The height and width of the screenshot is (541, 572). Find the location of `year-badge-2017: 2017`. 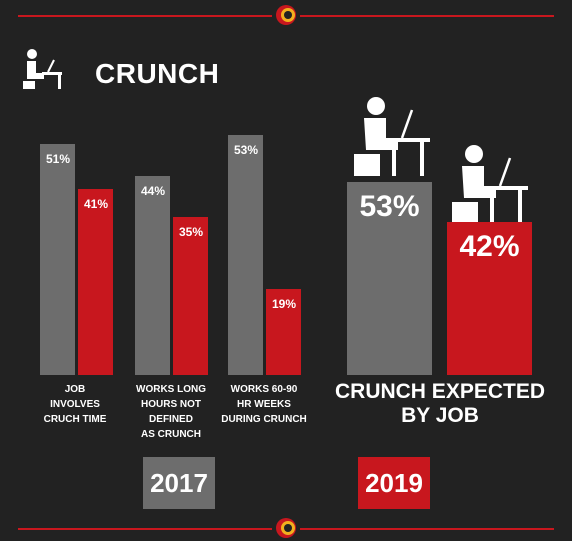

year-badge-2017: 2017 is located at coordinates (179, 483).